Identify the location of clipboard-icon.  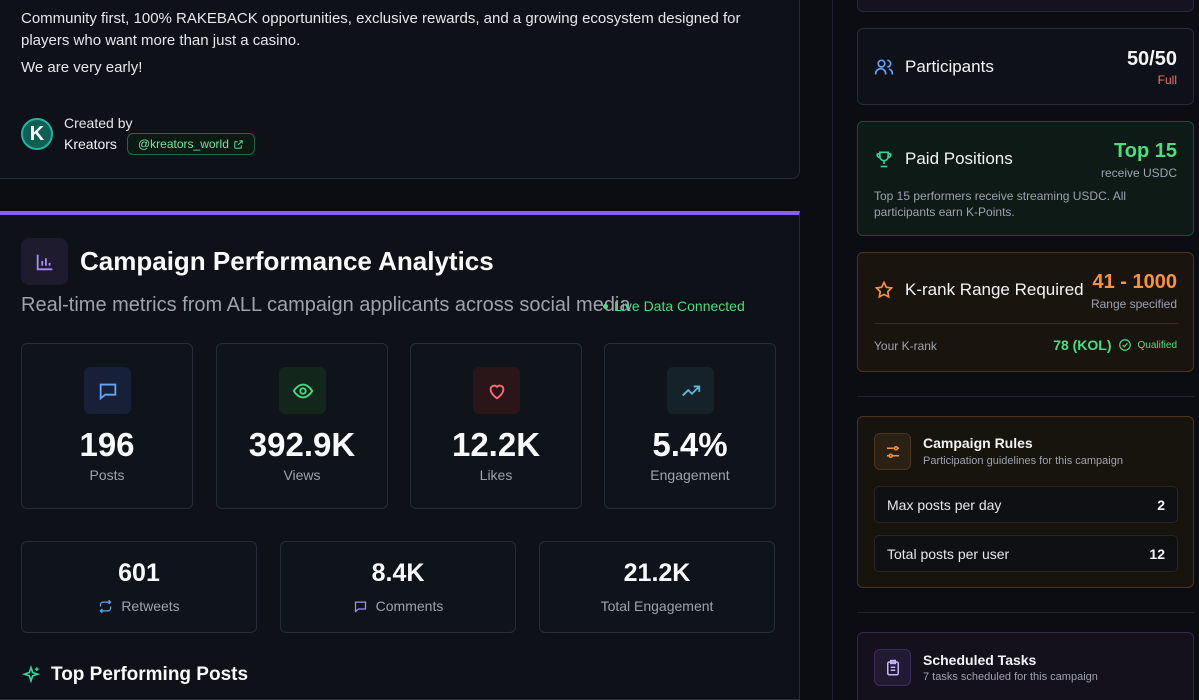
(892, 667).